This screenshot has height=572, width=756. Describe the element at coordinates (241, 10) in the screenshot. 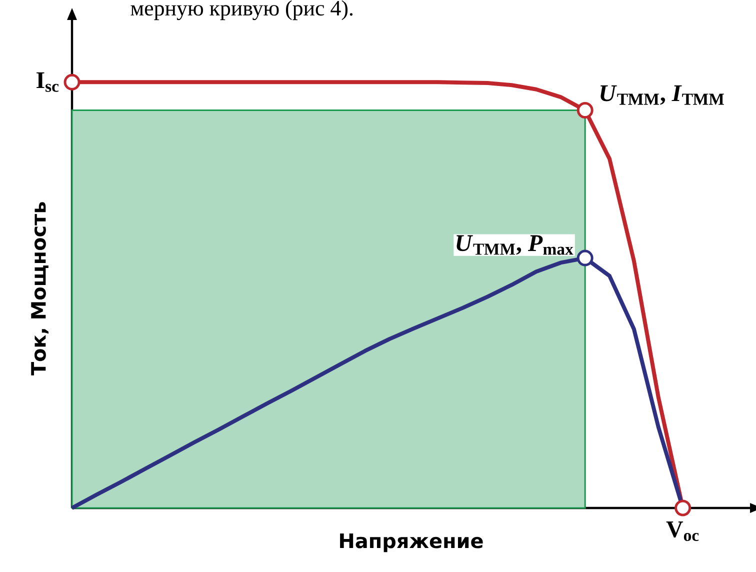

I see `text: мерную кривую (рис 4).` at that location.